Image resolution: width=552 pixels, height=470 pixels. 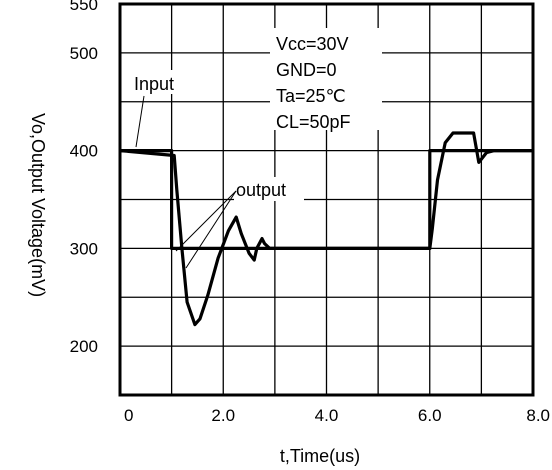 I want to click on output-annotation: output, so click(x=261, y=190).